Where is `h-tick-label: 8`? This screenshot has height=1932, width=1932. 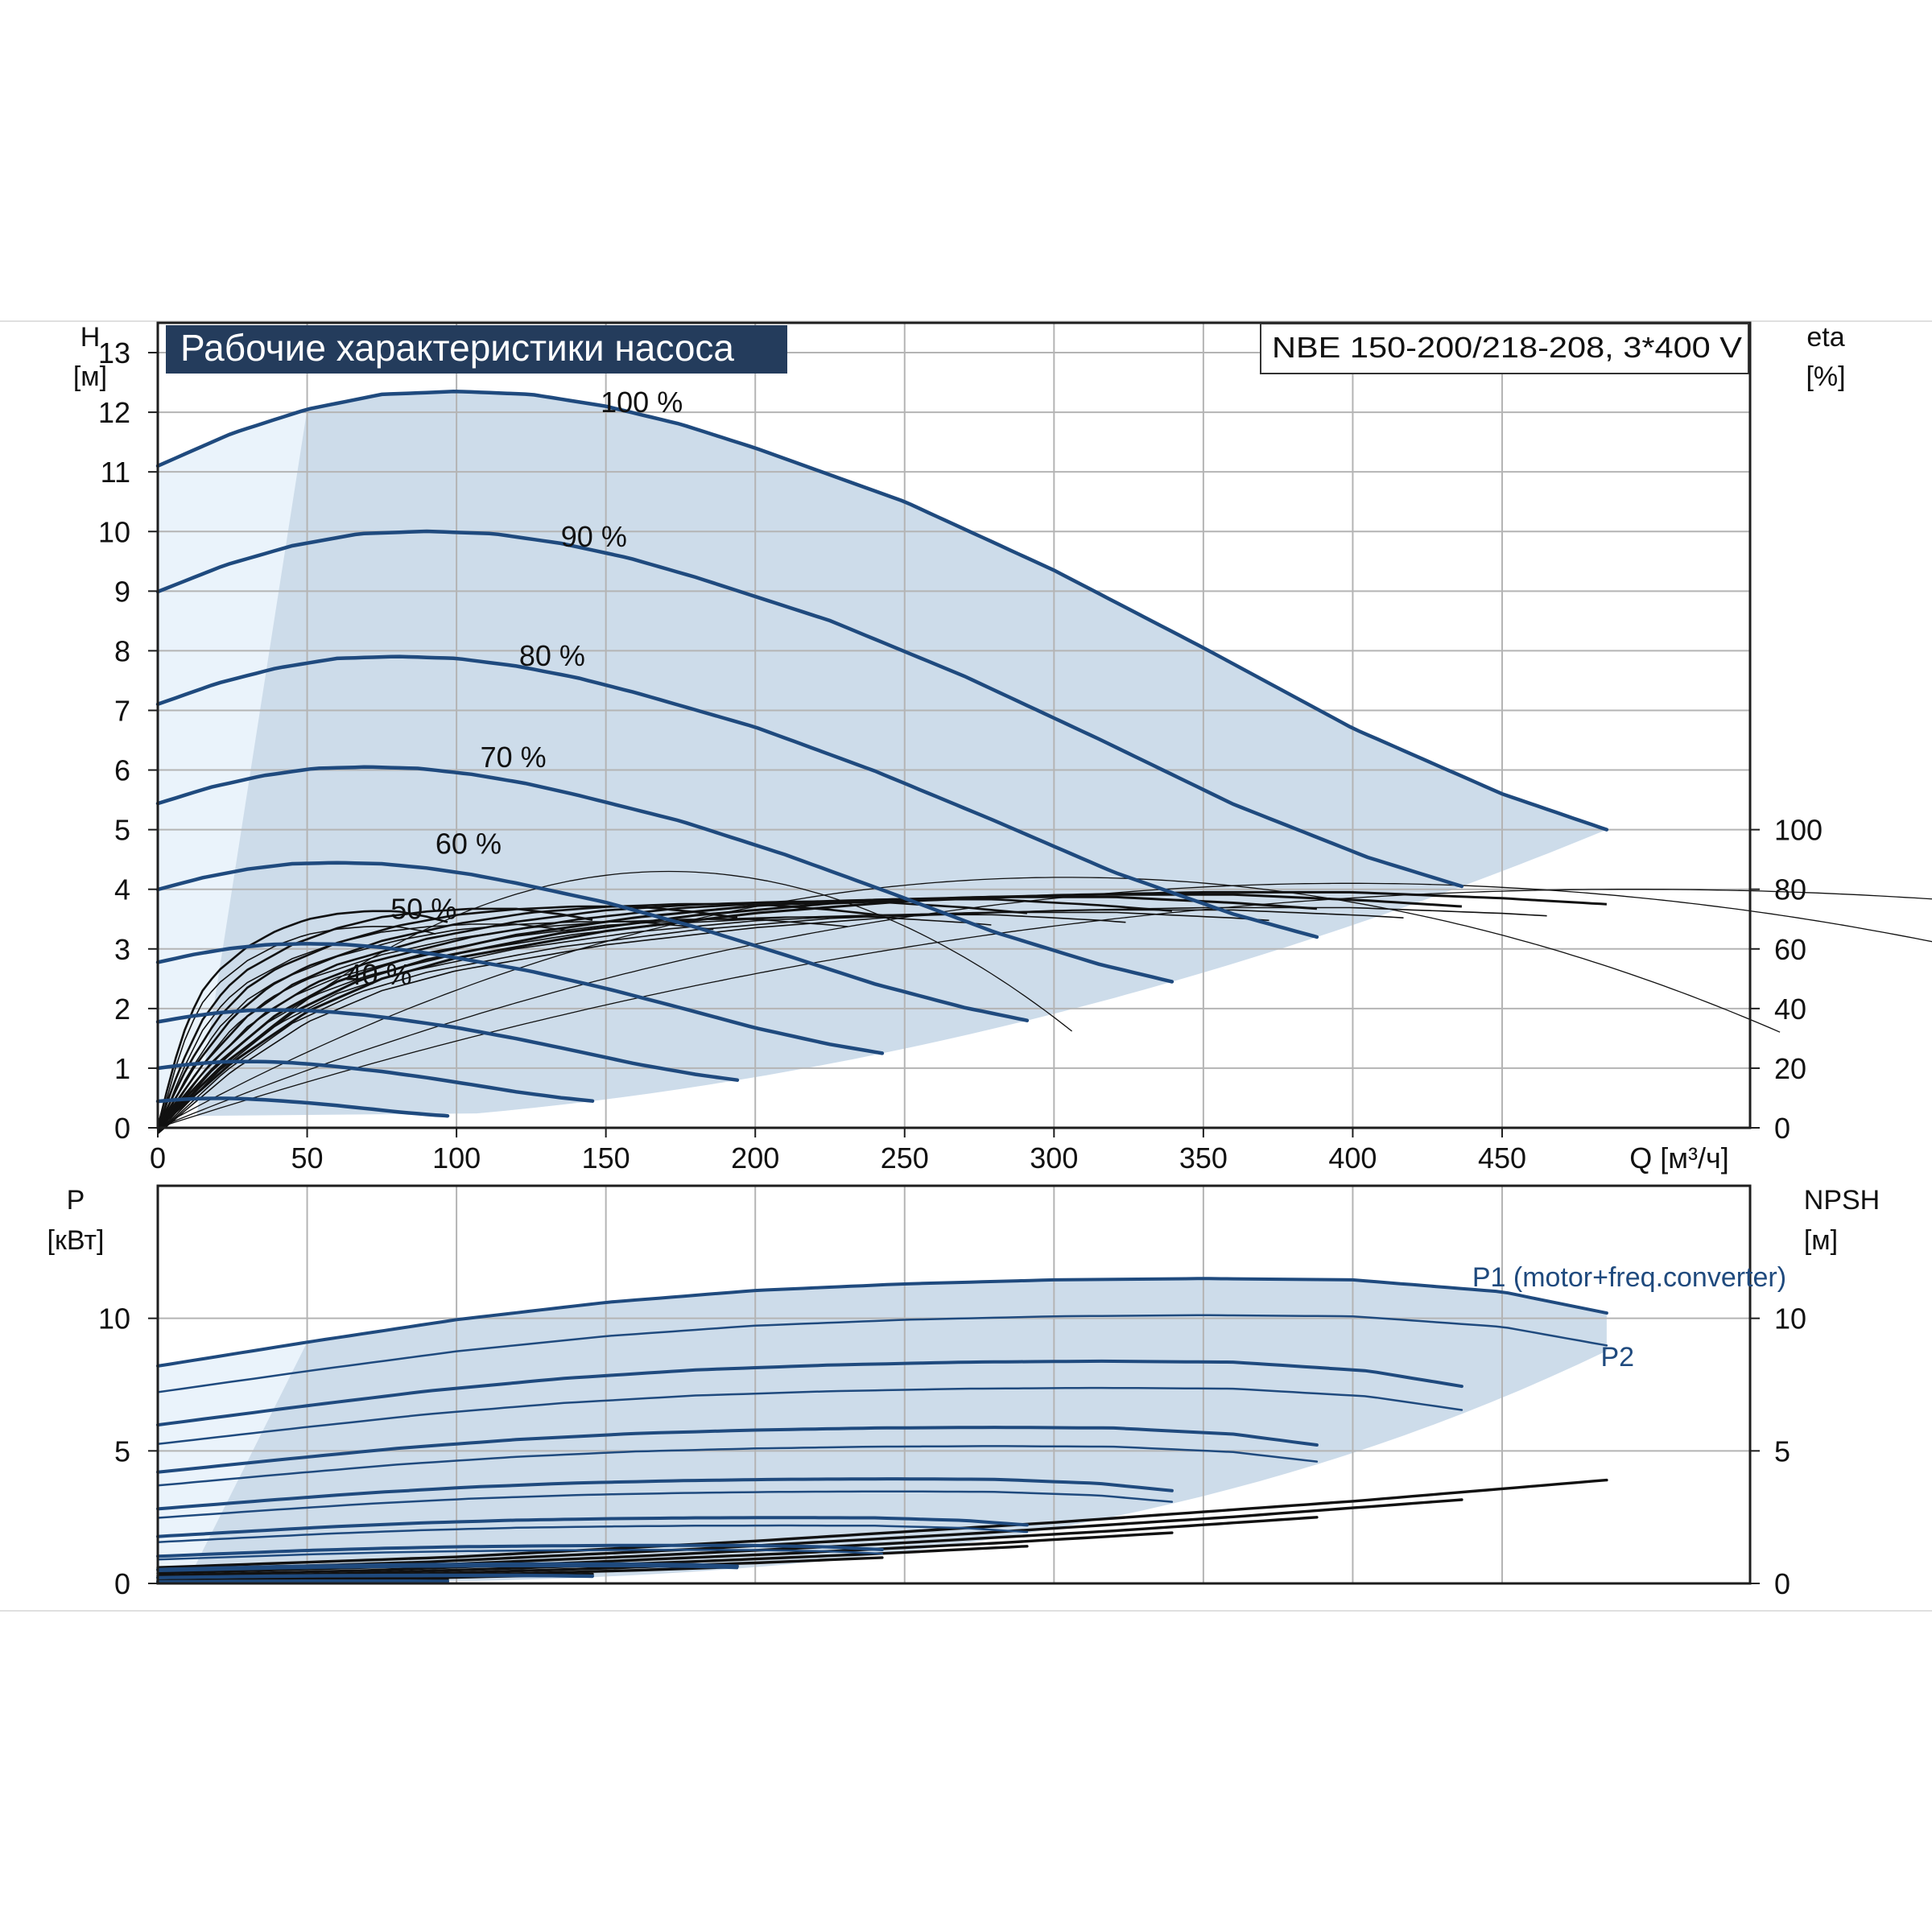
h-tick-label: 8 is located at coordinates (122, 650).